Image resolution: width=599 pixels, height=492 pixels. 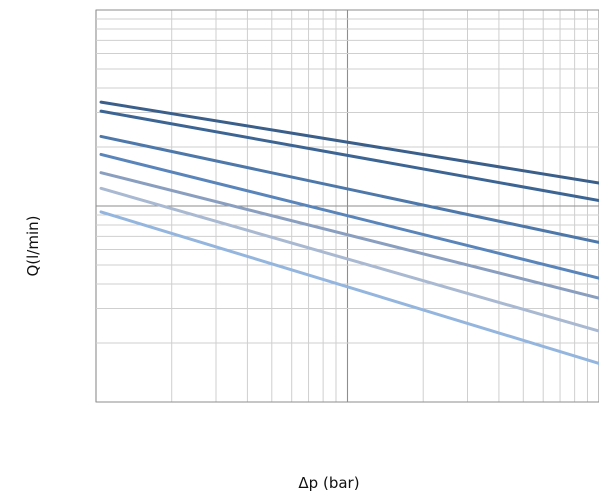 I want to click on x-axis-label: Δp (bar), so click(x=328, y=483).